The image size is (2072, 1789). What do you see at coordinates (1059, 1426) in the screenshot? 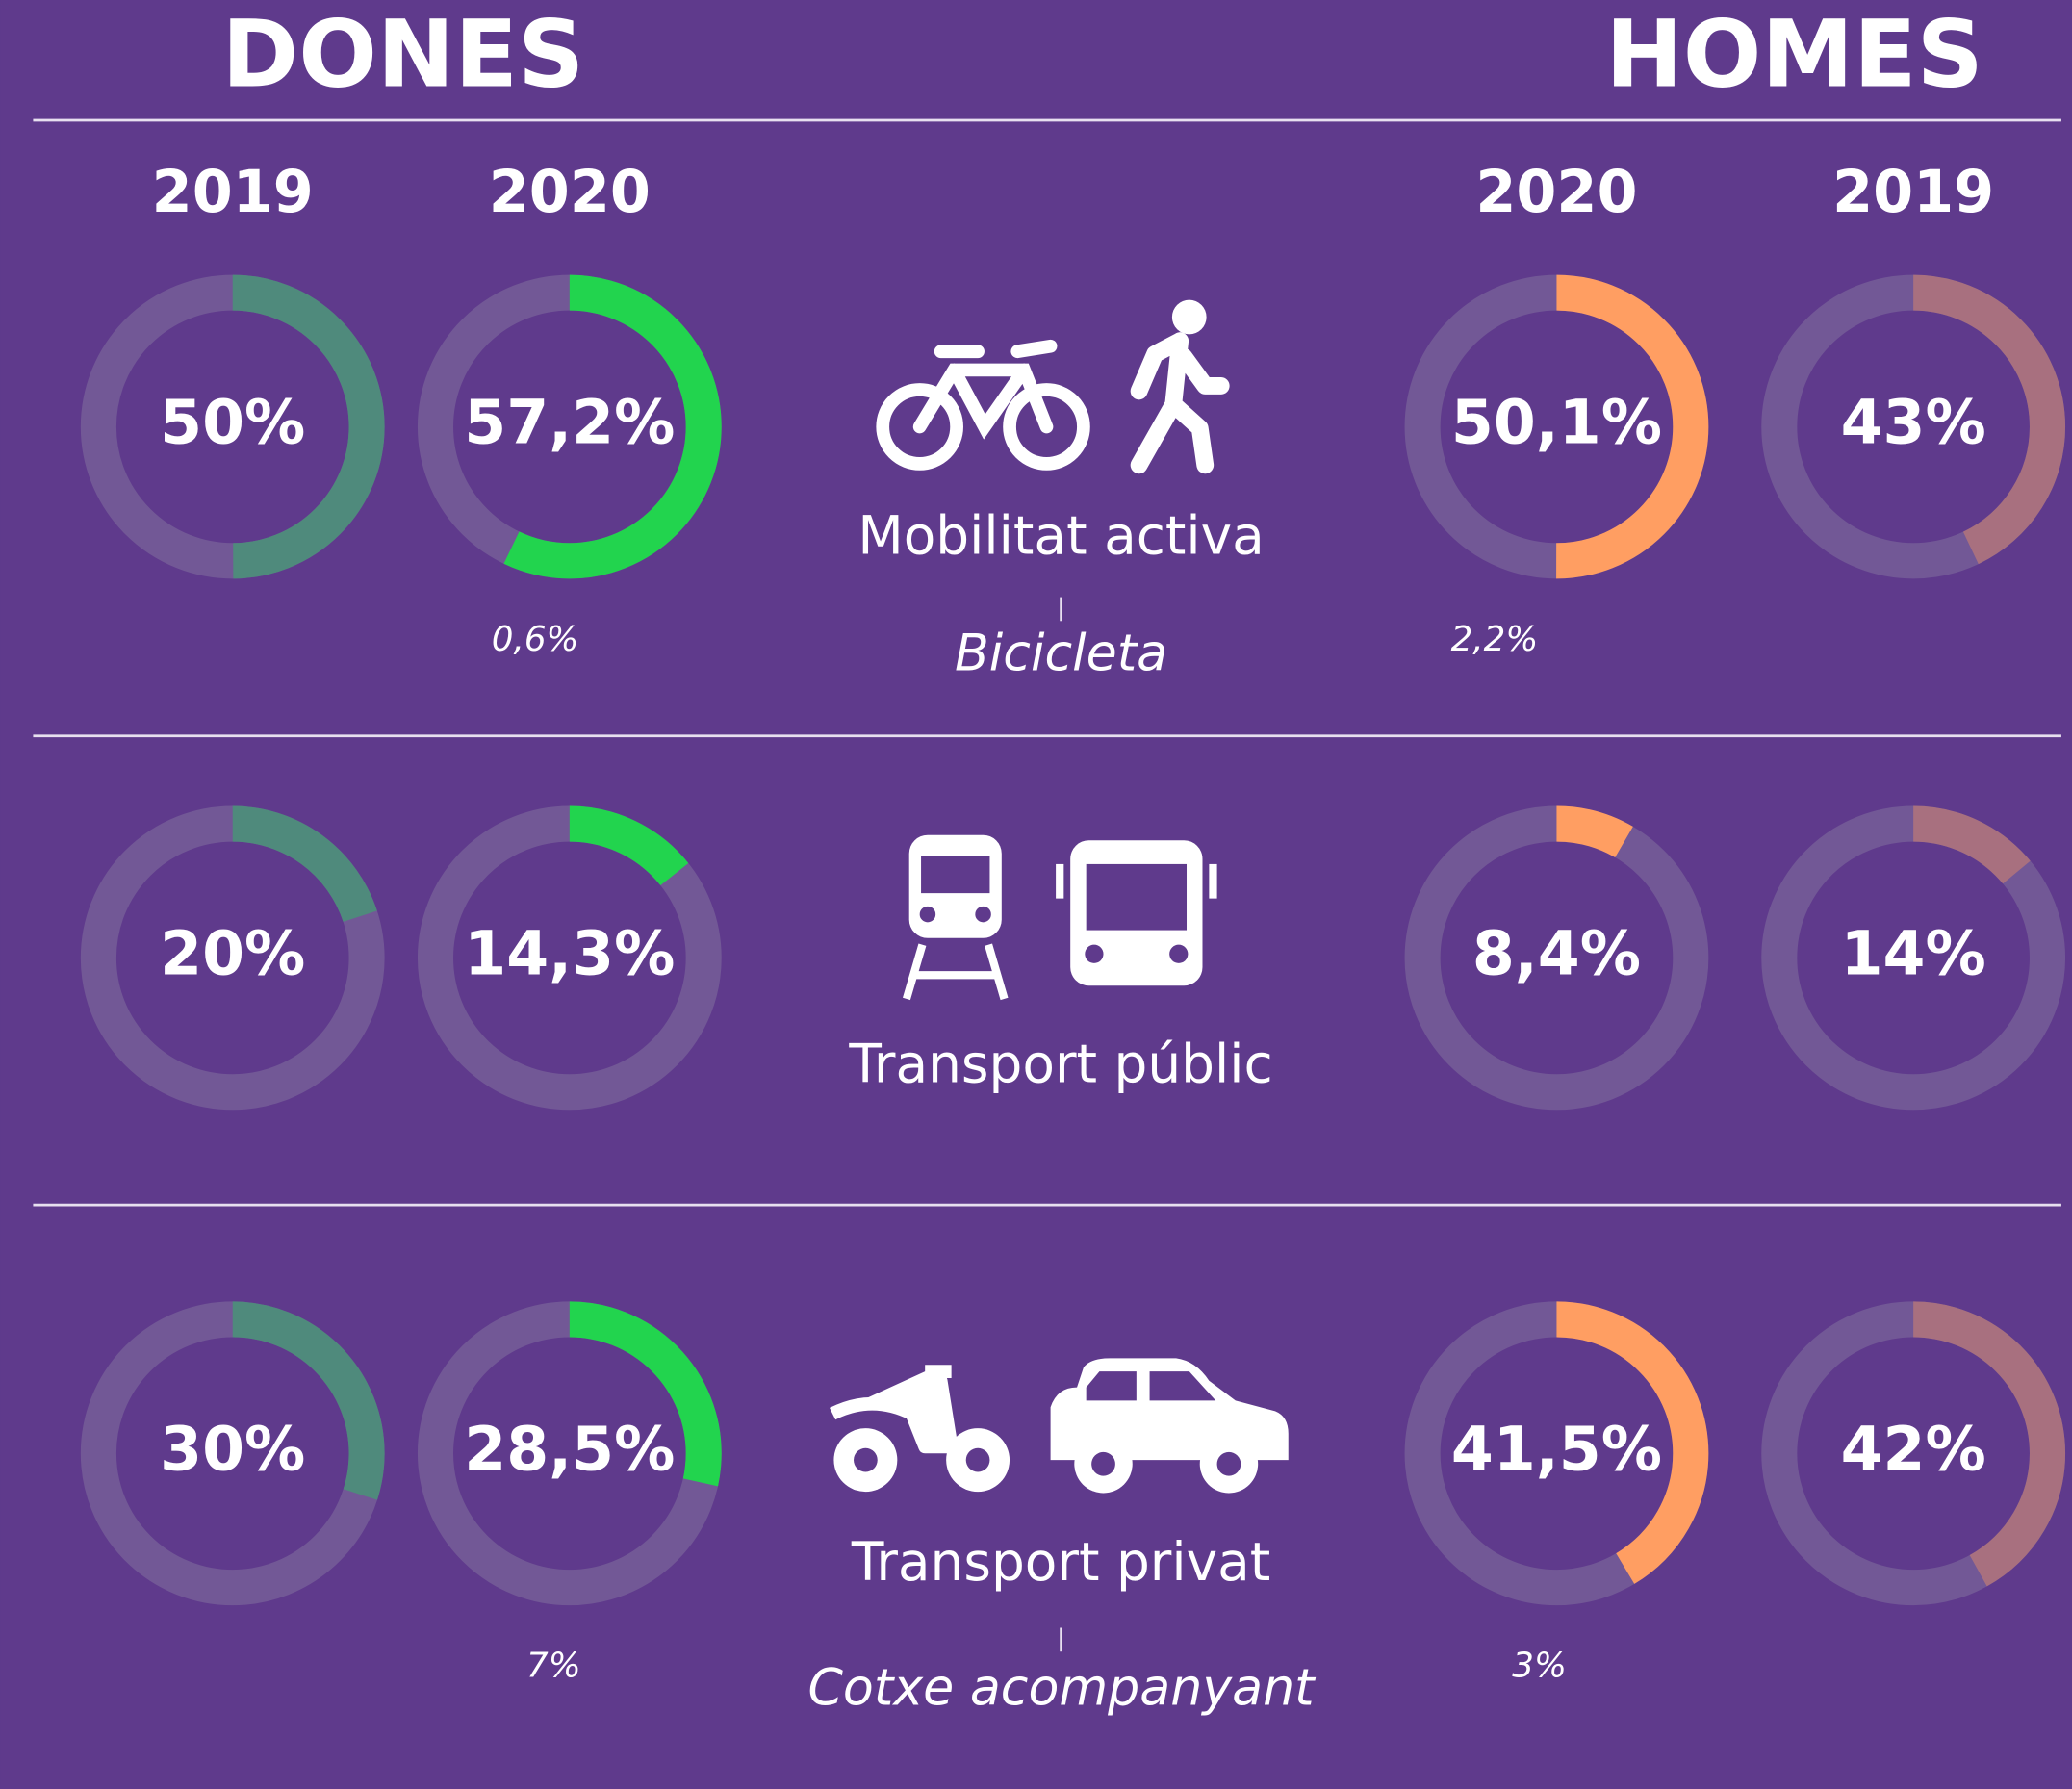
I see `icon-scooter-car` at bounding box center [1059, 1426].